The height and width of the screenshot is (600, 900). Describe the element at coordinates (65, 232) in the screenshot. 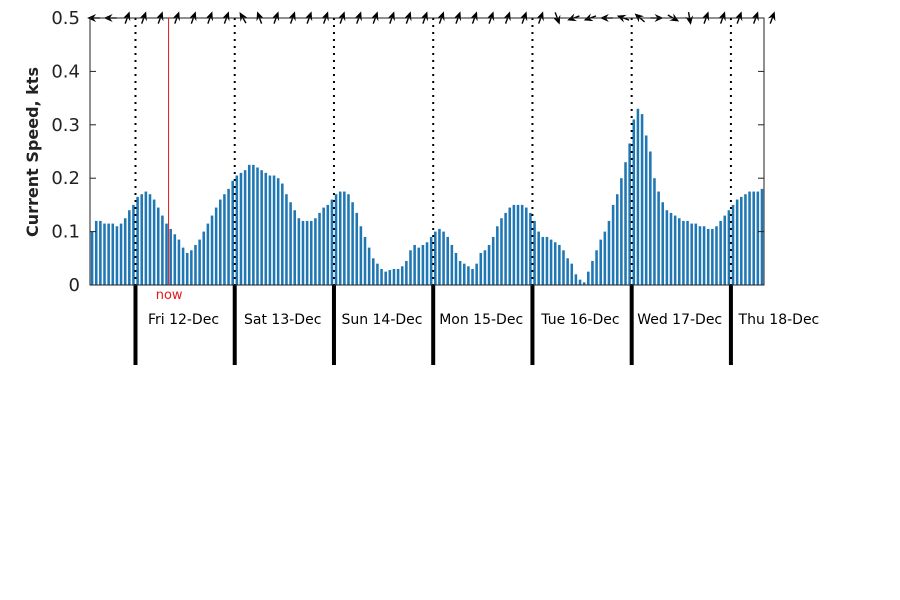

I see `y-tick-label: 0.1` at that location.